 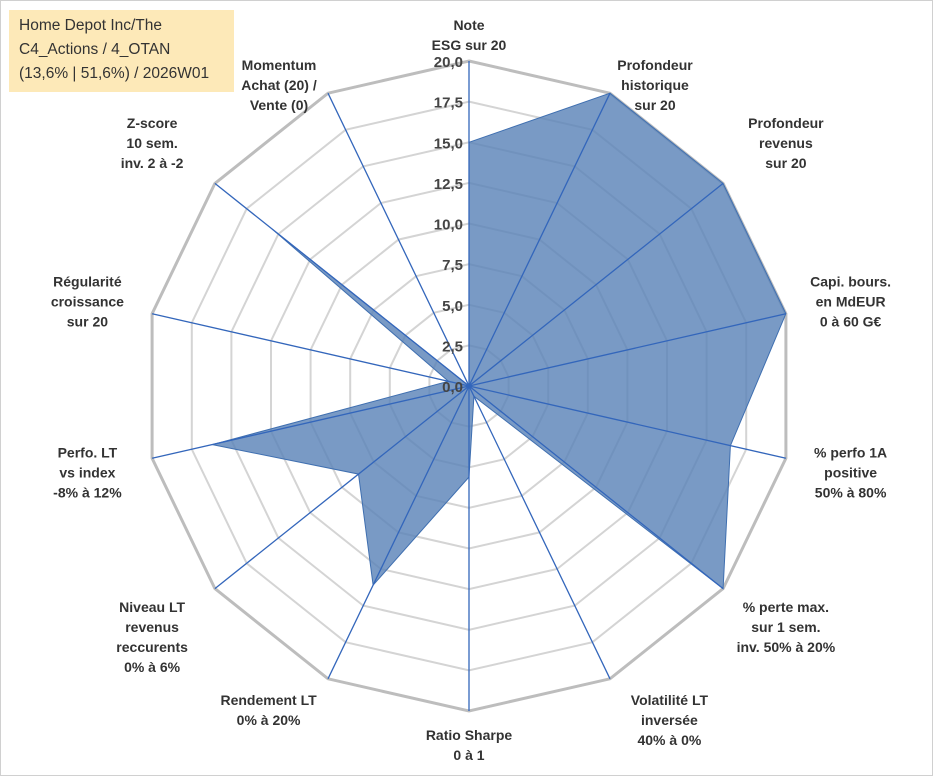 I want to click on axis-label-3-line-2: 0 à 60 G€, so click(x=851, y=322).